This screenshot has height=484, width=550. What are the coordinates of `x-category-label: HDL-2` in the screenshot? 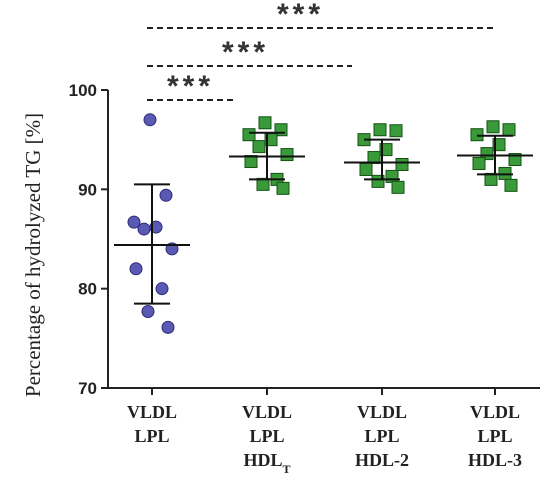 It's located at (382, 460).